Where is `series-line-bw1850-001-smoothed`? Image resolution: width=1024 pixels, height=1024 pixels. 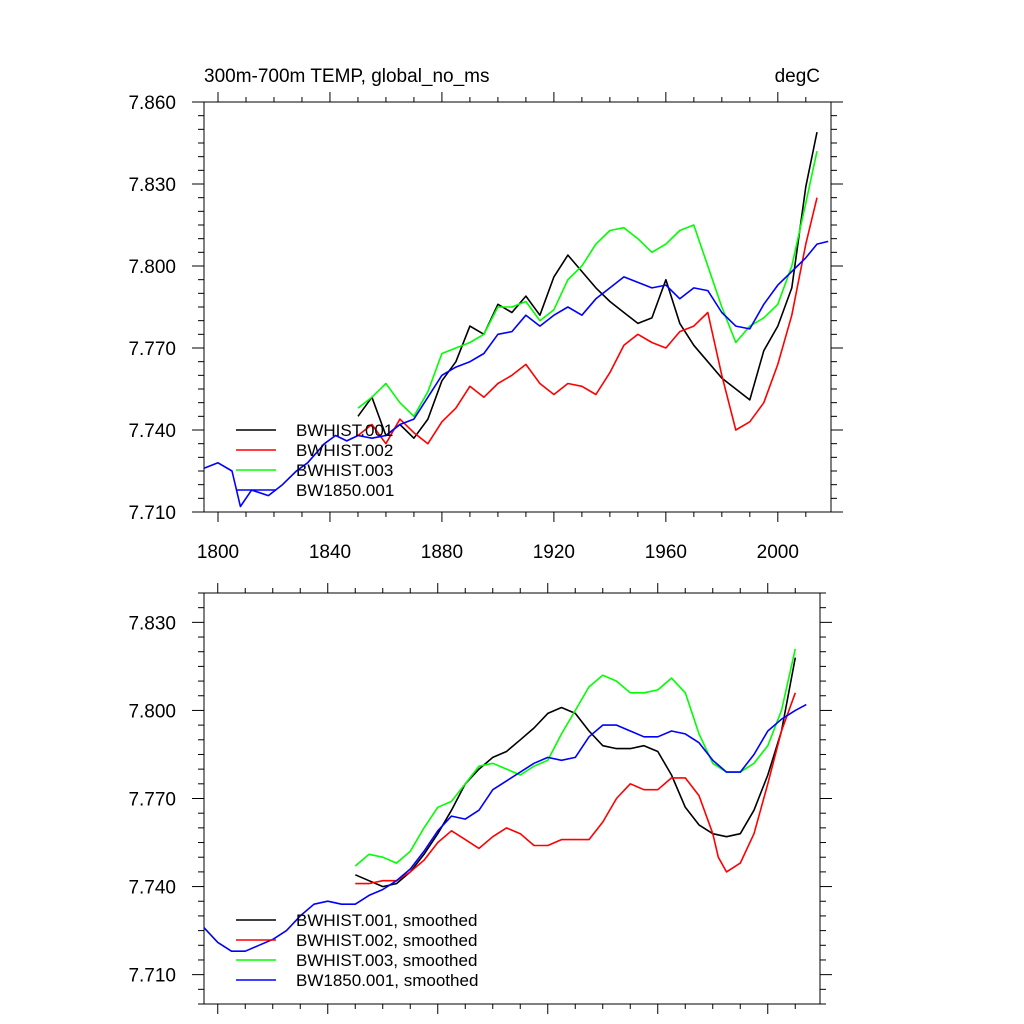
series-line-bw1850-001-smoothed is located at coordinates (505, 828).